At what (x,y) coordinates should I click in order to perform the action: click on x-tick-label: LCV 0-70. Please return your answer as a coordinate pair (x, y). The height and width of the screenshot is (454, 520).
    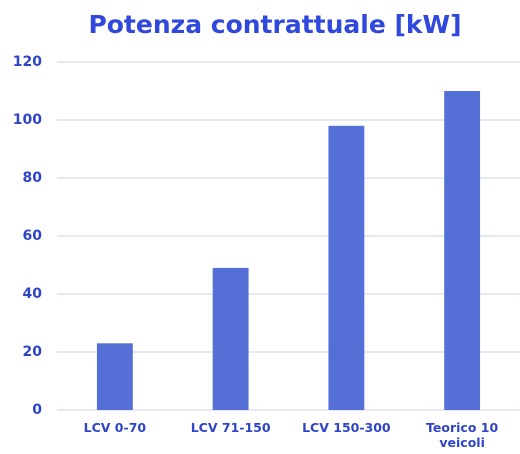
    Looking at the image, I should click on (115, 427).